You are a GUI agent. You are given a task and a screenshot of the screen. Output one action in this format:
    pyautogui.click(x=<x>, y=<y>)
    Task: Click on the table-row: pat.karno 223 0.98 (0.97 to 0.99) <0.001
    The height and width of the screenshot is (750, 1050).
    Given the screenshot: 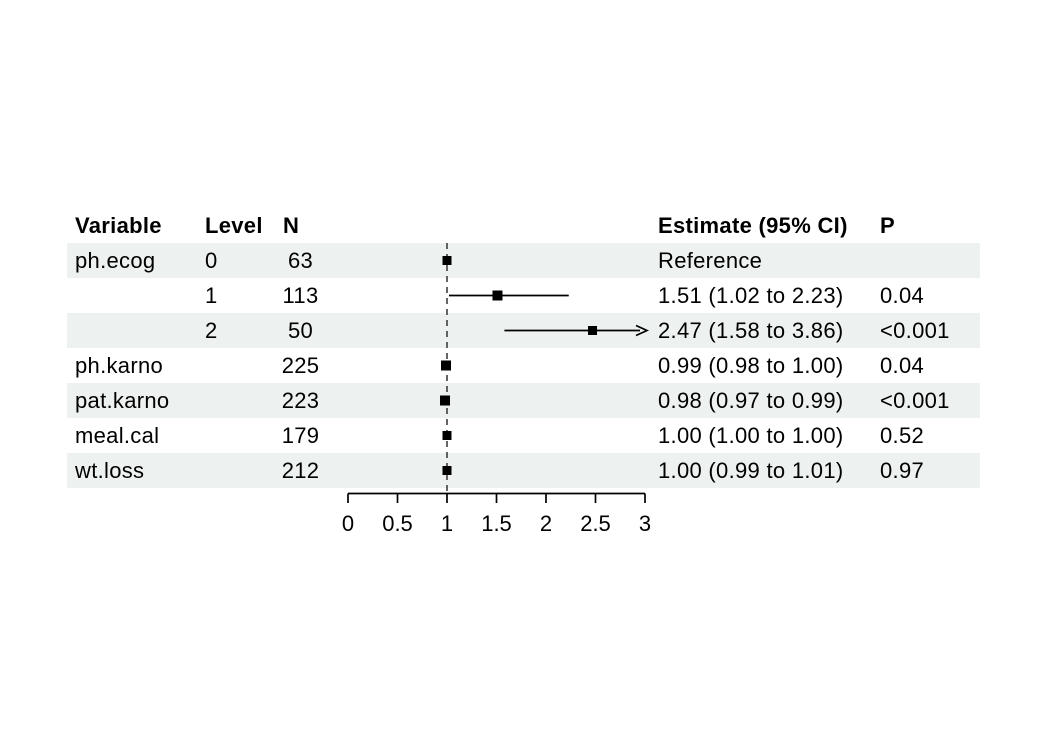 What is the action you would take?
    pyautogui.click(x=523, y=400)
    